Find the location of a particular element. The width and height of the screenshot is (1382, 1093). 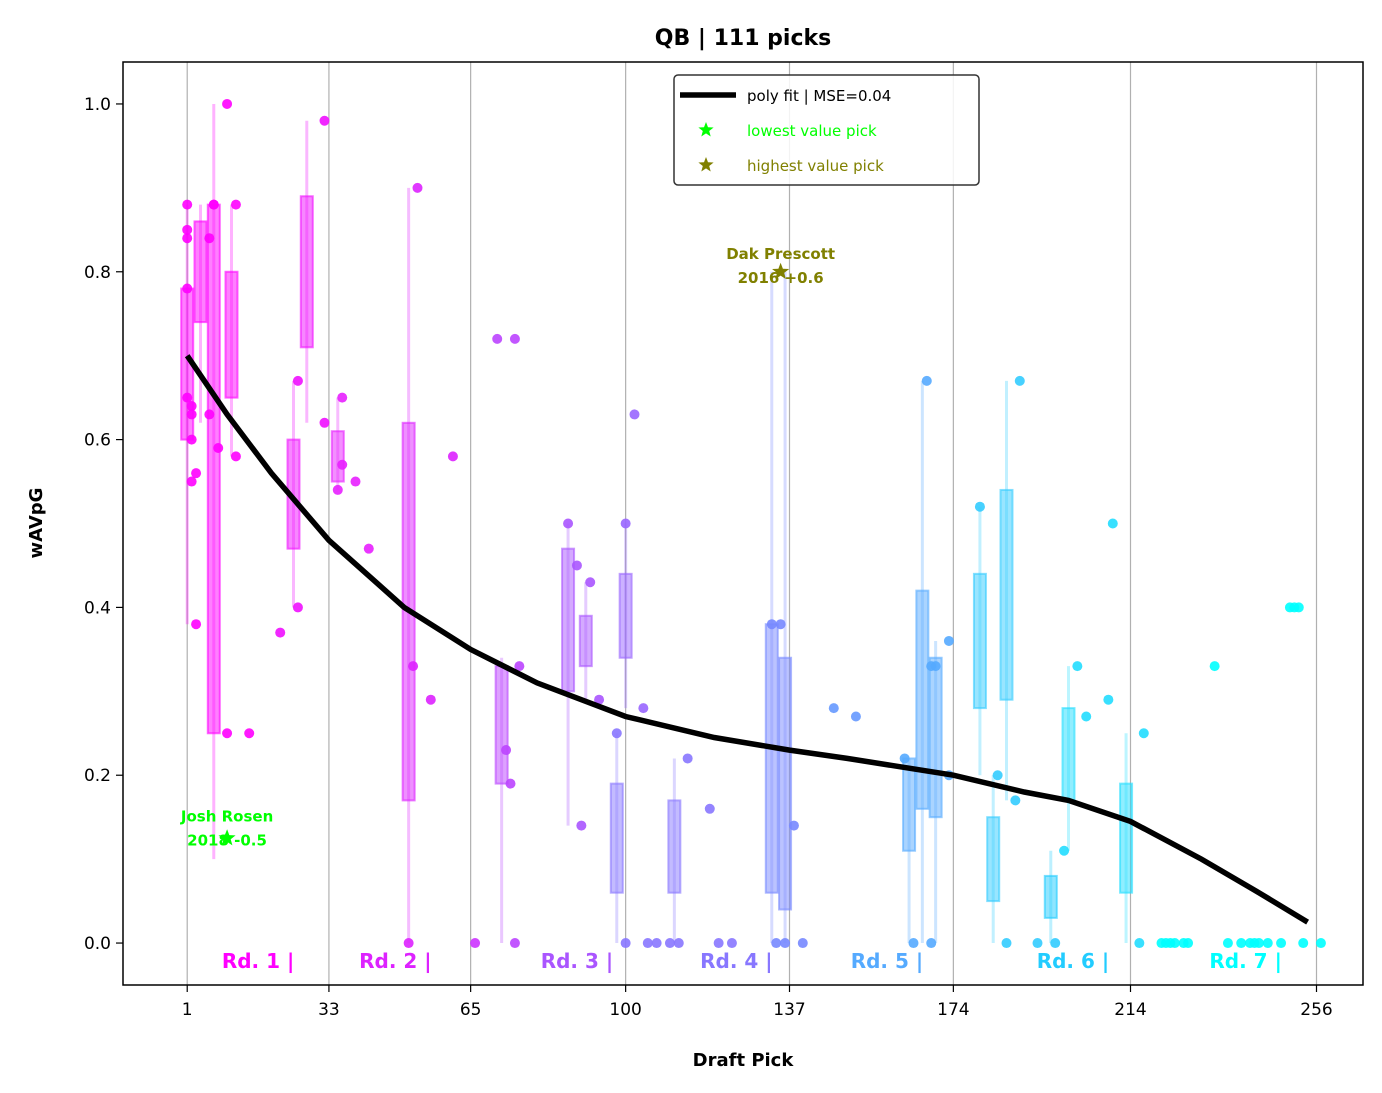

legend-box is located at coordinates (826, 130).